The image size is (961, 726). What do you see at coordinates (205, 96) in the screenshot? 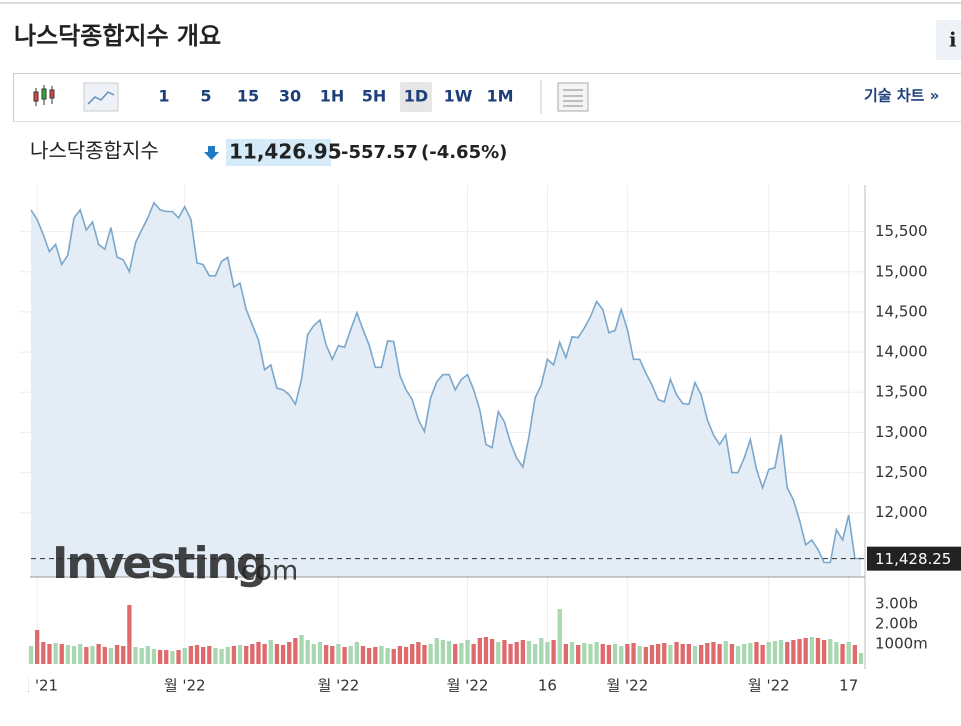
I see `interval-button: 5` at bounding box center [205, 96].